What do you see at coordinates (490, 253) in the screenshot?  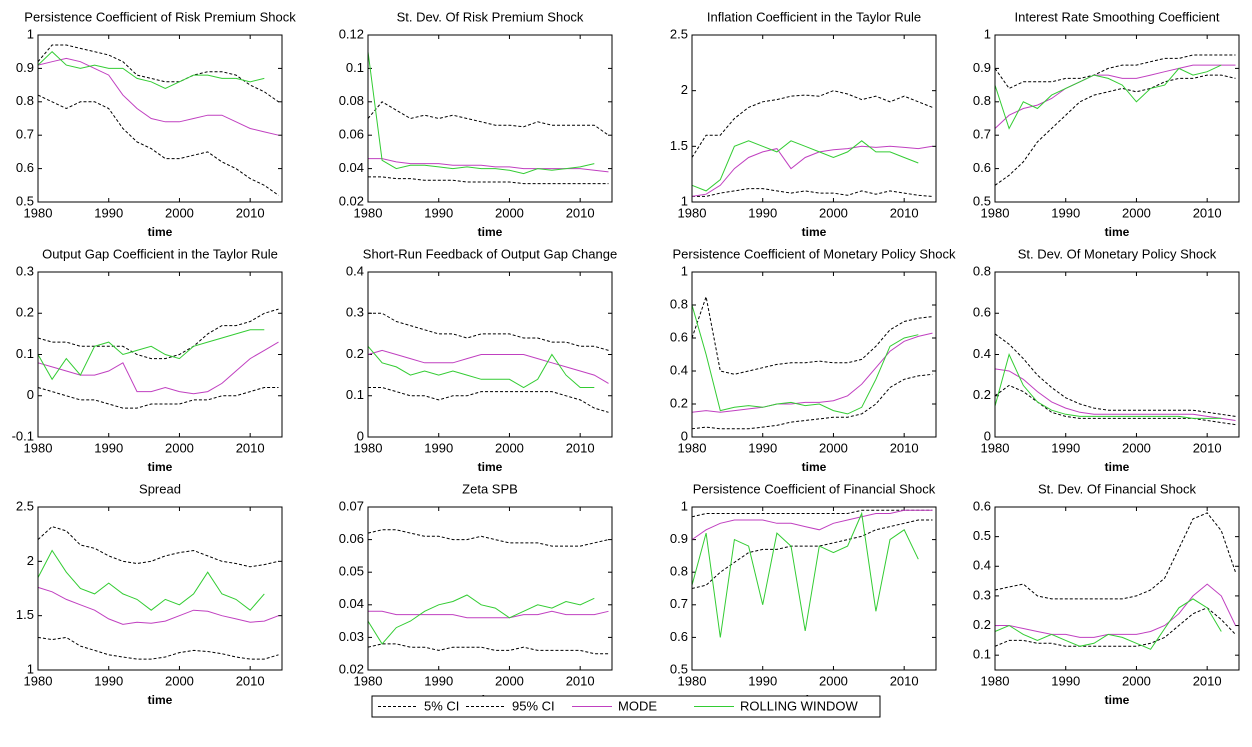 I see `chart-title: Short-Run Feedback of Output Gap Change` at bounding box center [490, 253].